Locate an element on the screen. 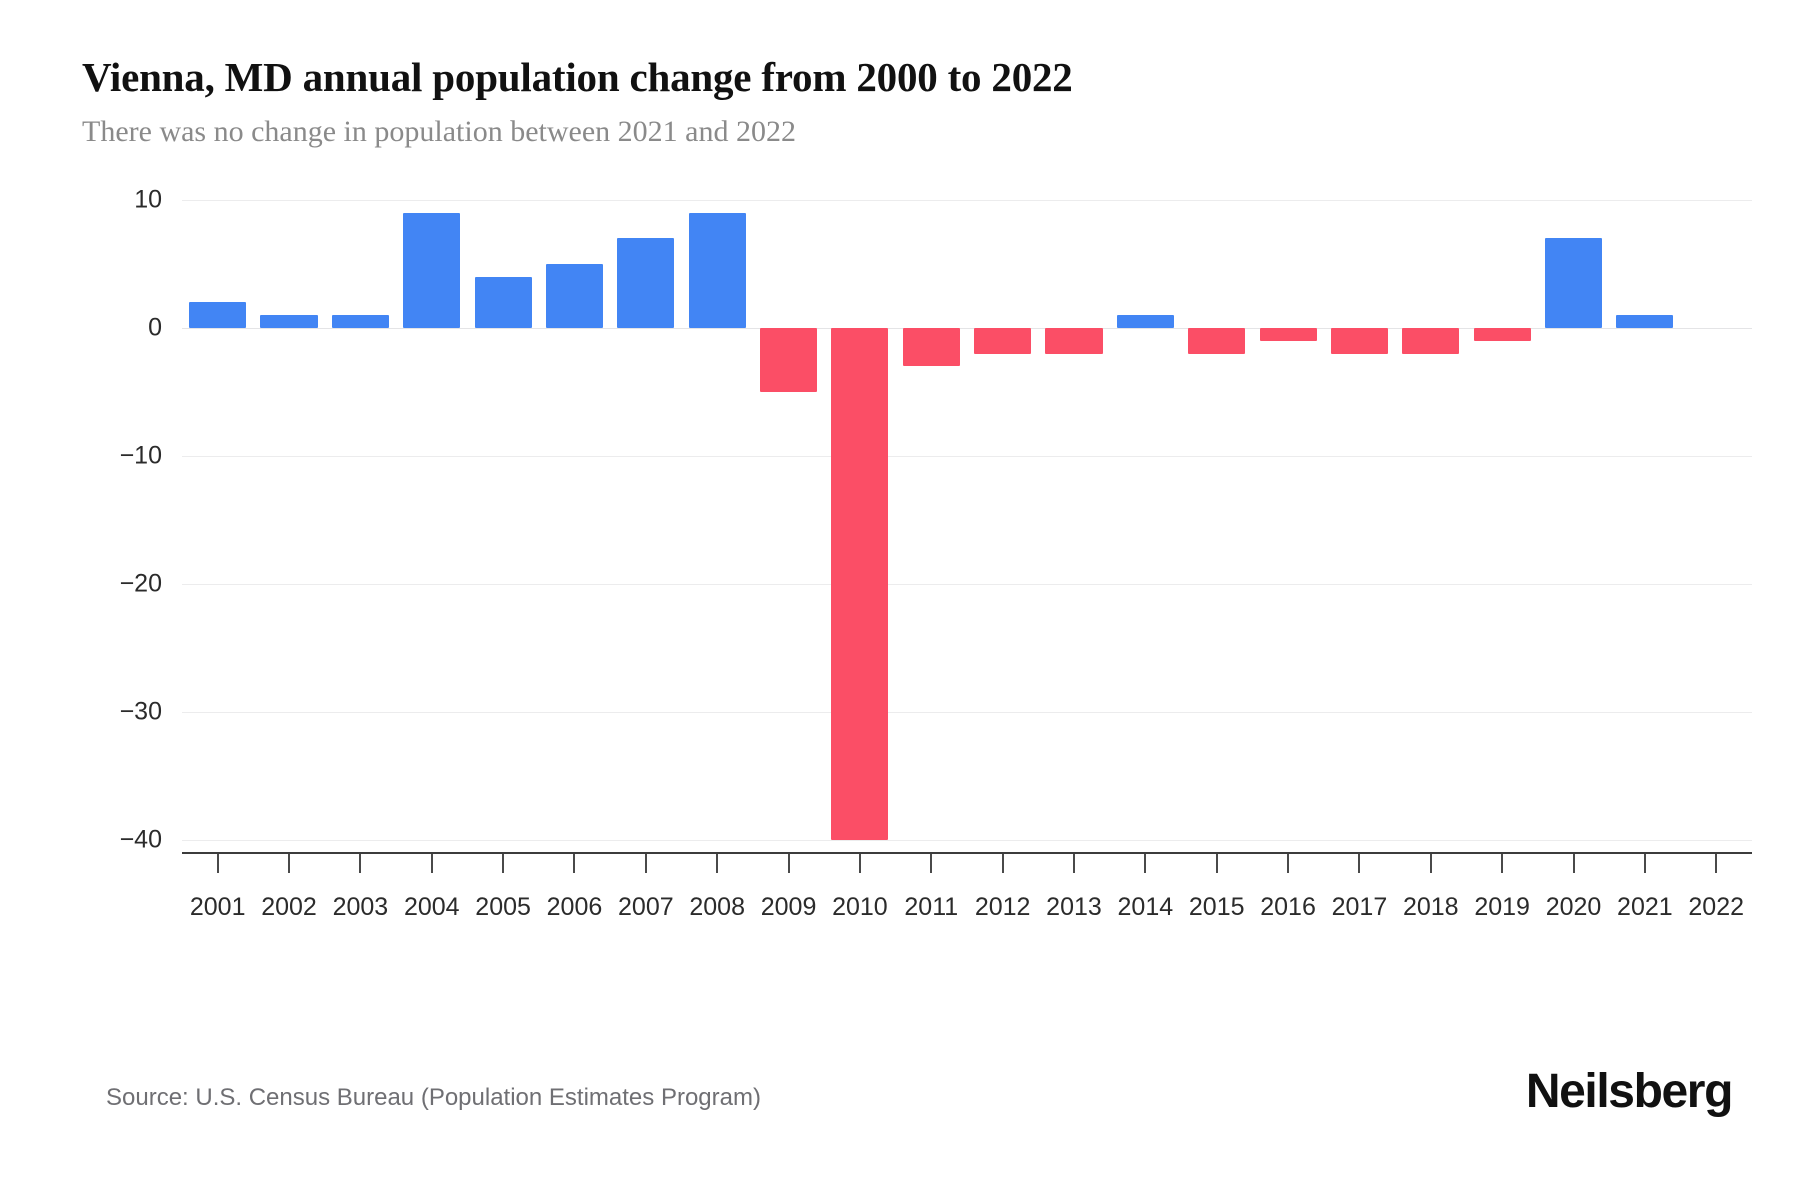 Image resolution: width=1800 pixels, height=1200 pixels. bar-2019 is located at coordinates (1502, 334).